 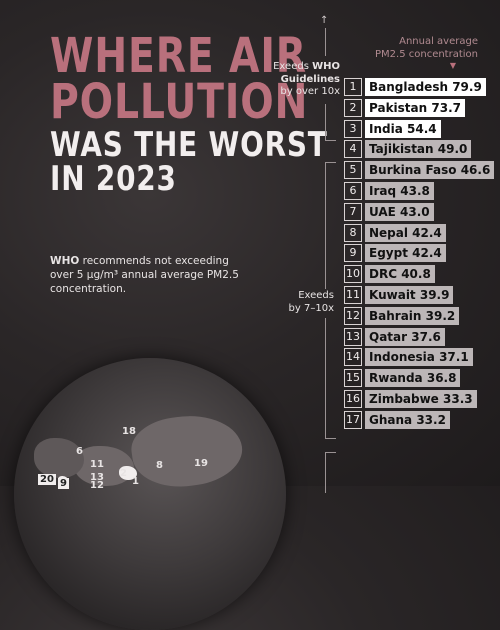 What do you see at coordinates (435, 295) in the screenshot?
I see `pm25-value: 39.9` at bounding box center [435, 295].